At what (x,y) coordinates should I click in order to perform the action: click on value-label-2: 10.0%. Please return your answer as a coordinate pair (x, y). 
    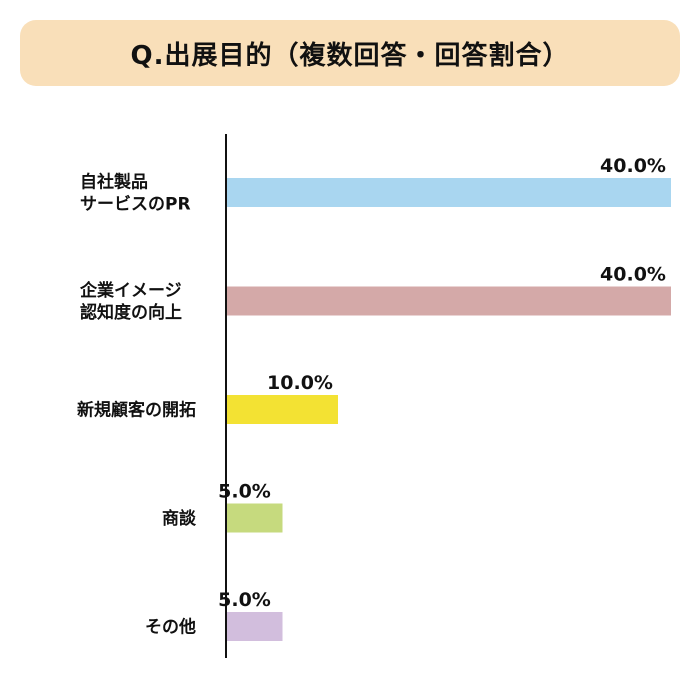
    Looking at the image, I should click on (300, 383).